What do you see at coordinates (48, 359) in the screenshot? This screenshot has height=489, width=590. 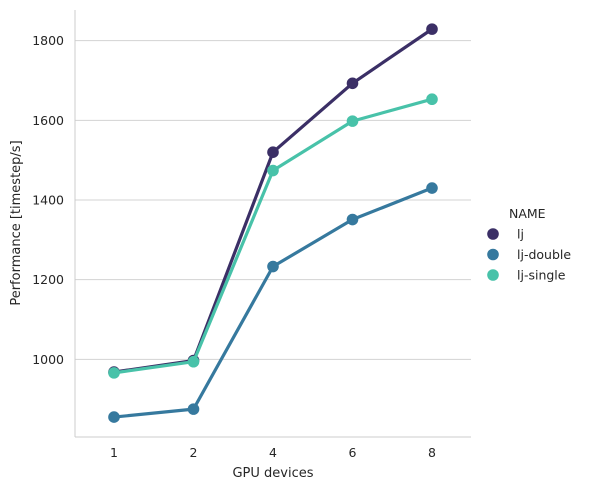 I see `y-tick-label: 1000` at bounding box center [48, 359].